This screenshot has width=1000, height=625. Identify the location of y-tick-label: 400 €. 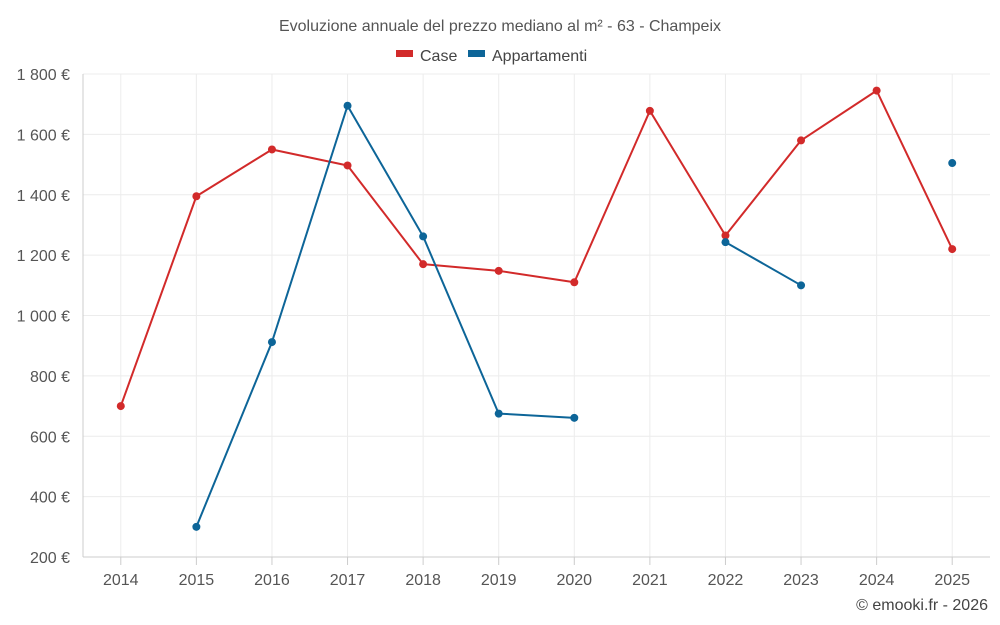
(50, 498).